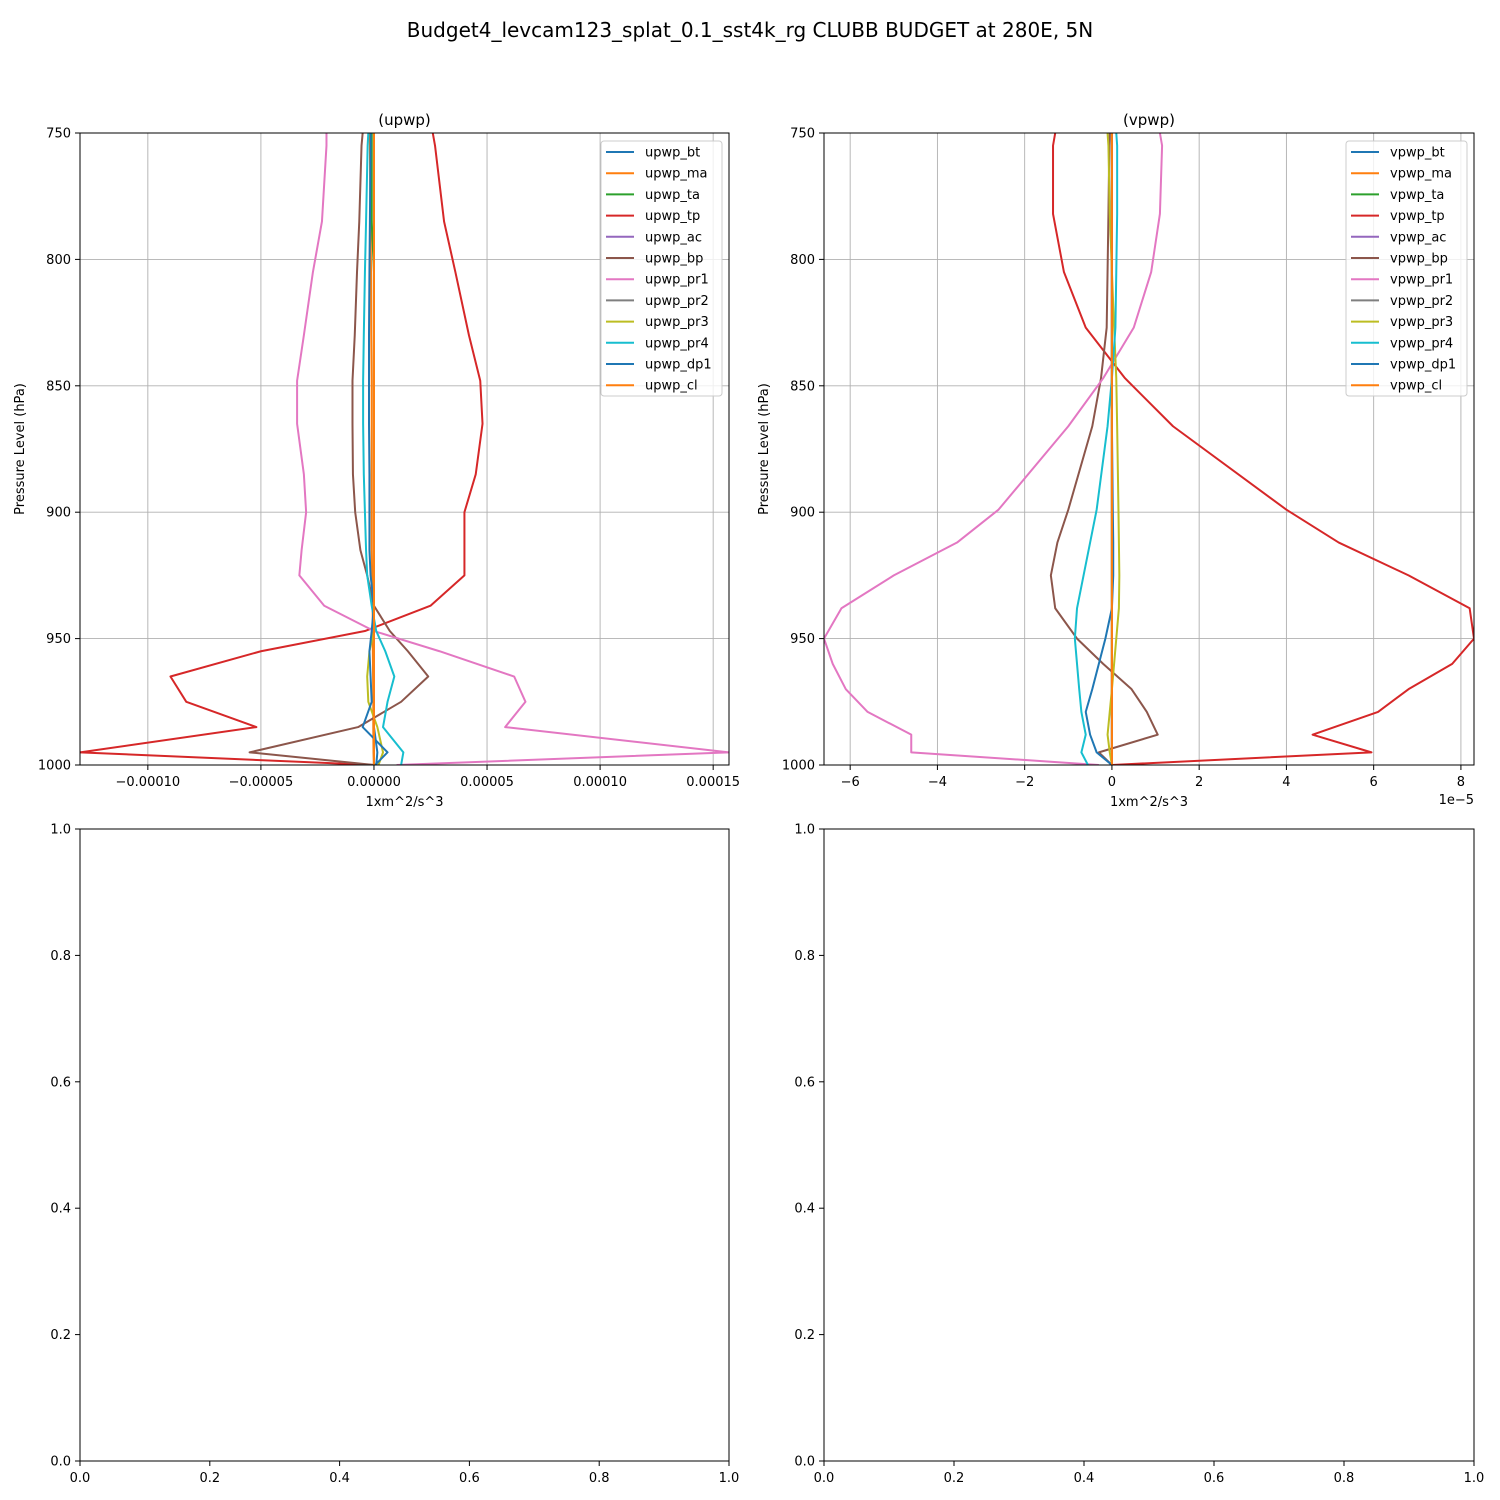 This screenshot has height=1500, width=1500. I want to click on x-tick-label: 6, so click(1374, 782).